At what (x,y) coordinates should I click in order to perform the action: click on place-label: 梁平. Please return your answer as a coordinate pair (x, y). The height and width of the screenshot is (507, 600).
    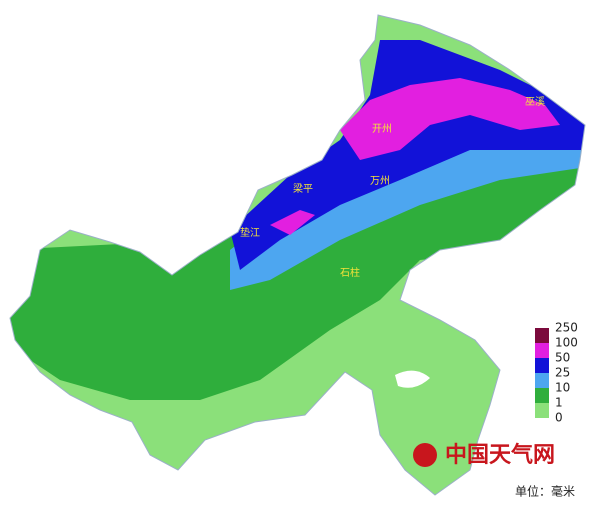
    Looking at the image, I should click on (303, 188).